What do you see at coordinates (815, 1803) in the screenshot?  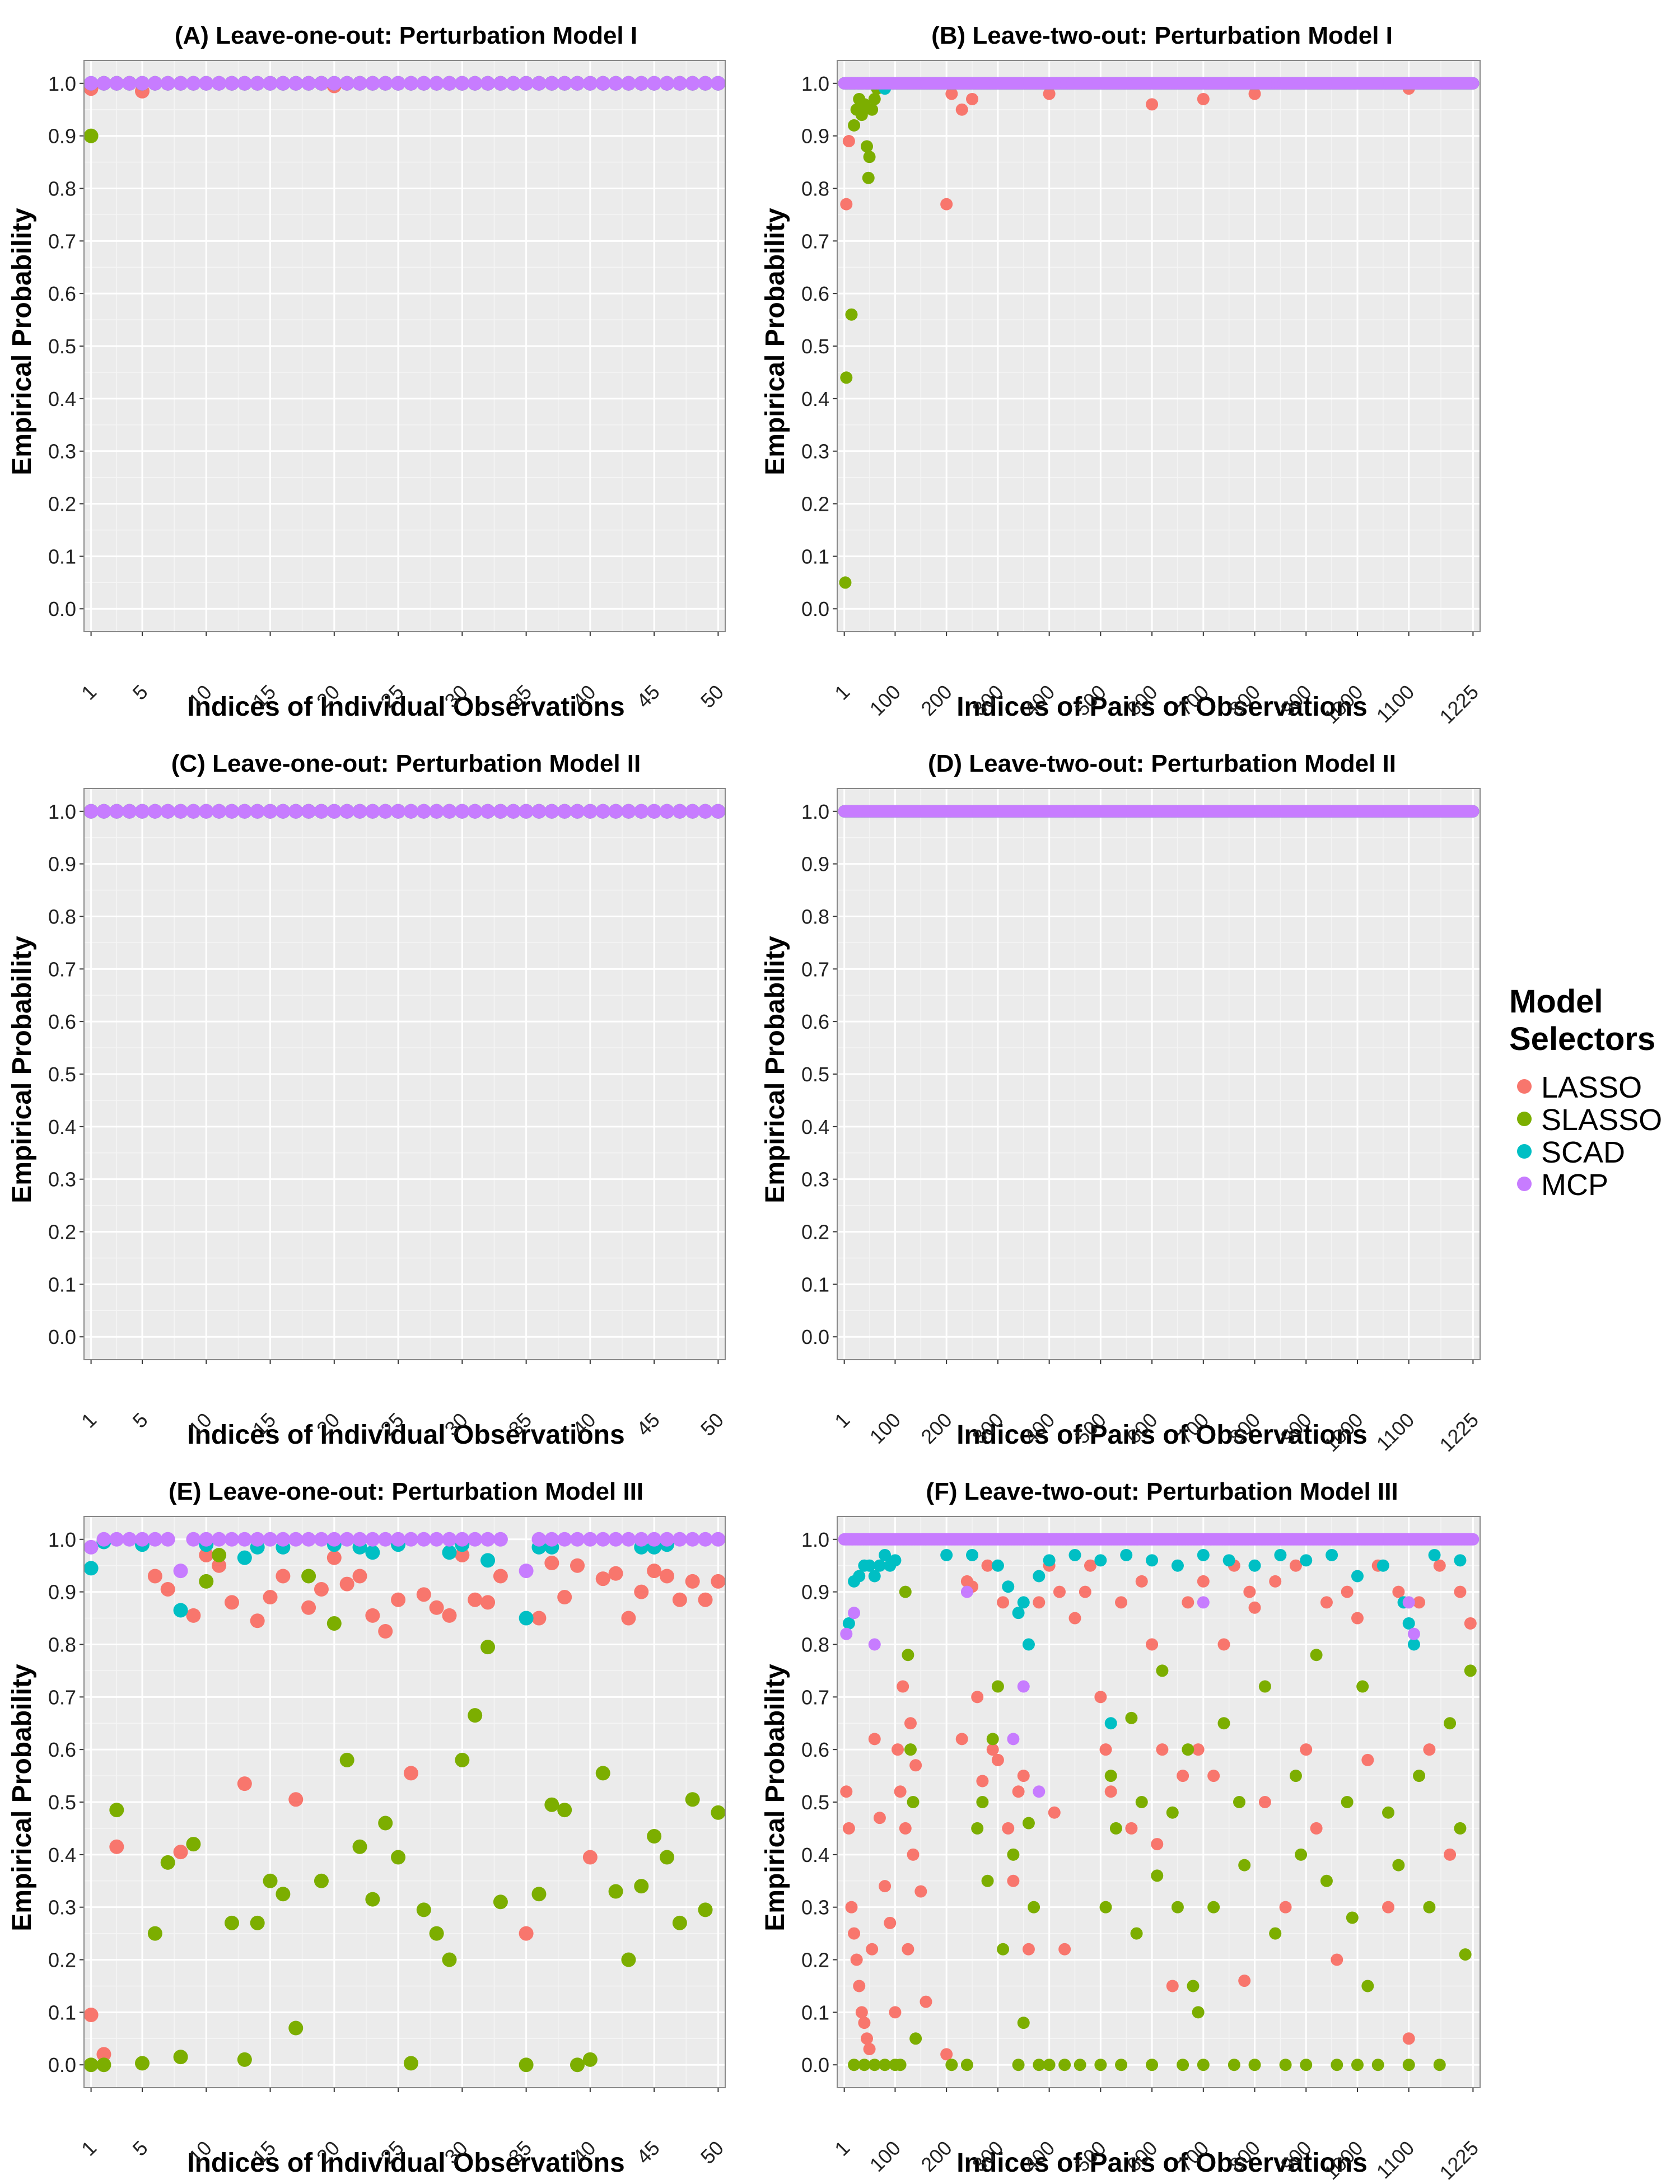 I see `y-tick-label: 0.5` at bounding box center [815, 1803].